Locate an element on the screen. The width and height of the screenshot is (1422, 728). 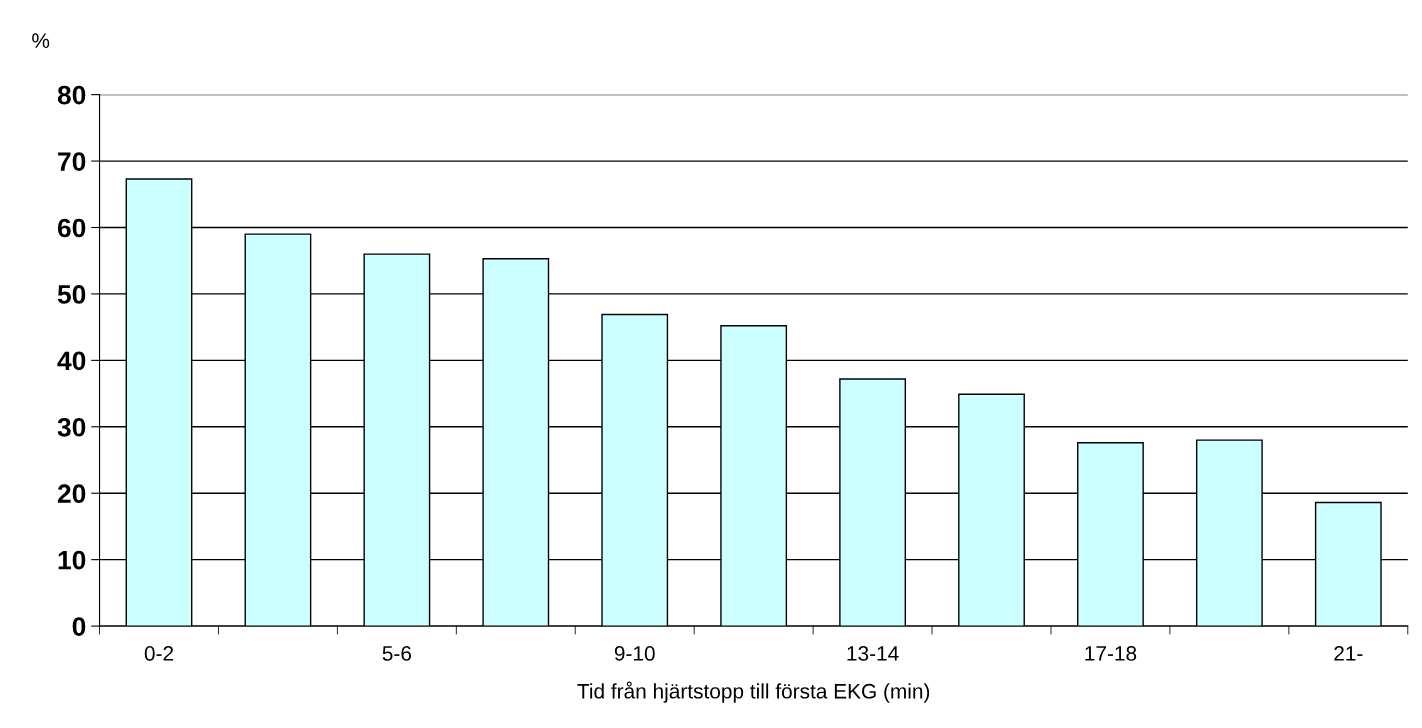
x-tick-label: 21- is located at coordinates (1348, 653).